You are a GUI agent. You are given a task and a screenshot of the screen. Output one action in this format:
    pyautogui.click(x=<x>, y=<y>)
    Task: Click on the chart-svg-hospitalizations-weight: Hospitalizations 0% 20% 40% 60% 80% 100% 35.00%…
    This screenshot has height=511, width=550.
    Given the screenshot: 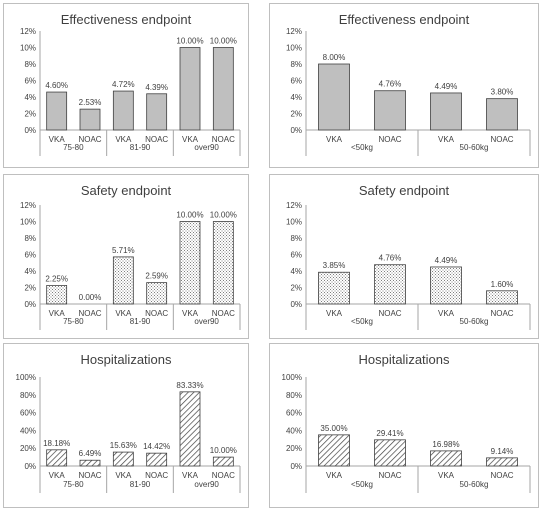 What is the action you would take?
    pyautogui.click(x=406, y=422)
    